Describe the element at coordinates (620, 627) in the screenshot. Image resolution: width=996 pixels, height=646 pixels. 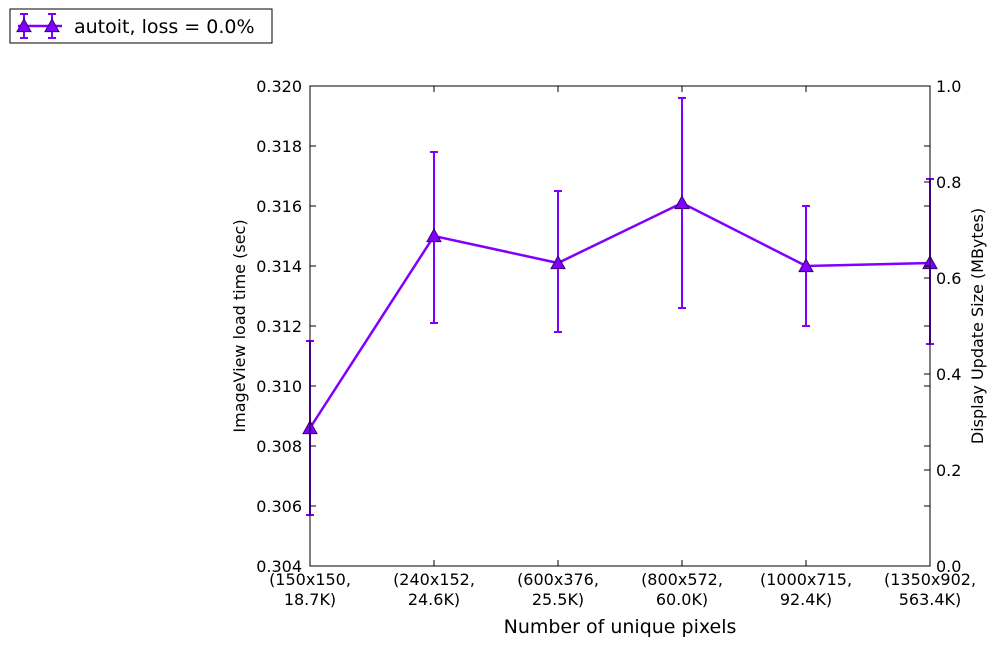
I see `x-axis-label: Number of unique pixels` at that location.